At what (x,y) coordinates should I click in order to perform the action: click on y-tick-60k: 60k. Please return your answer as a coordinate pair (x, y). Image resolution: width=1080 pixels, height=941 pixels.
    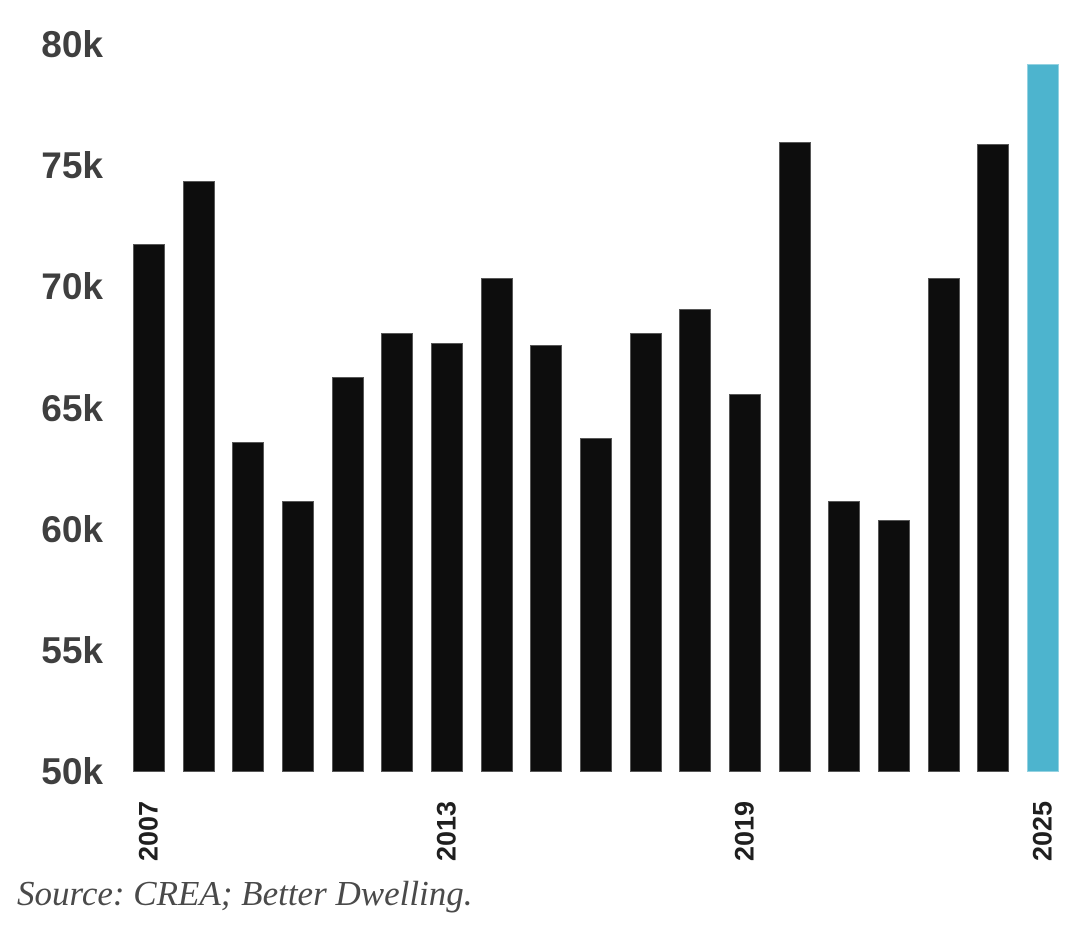
    Looking at the image, I should click on (72, 529).